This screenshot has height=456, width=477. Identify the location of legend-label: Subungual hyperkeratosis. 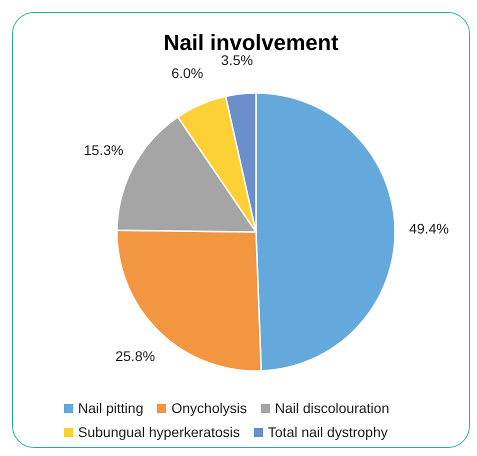
(158, 432).